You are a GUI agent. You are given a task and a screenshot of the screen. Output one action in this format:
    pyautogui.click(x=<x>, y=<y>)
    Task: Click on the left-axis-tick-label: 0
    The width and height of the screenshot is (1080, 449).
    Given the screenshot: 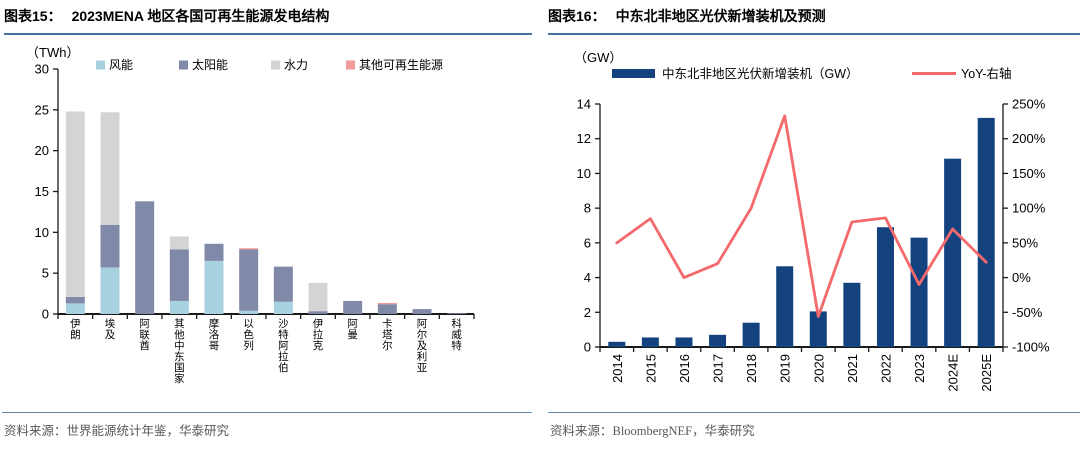 What is the action you would take?
    pyautogui.click(x=587, y=347)
    